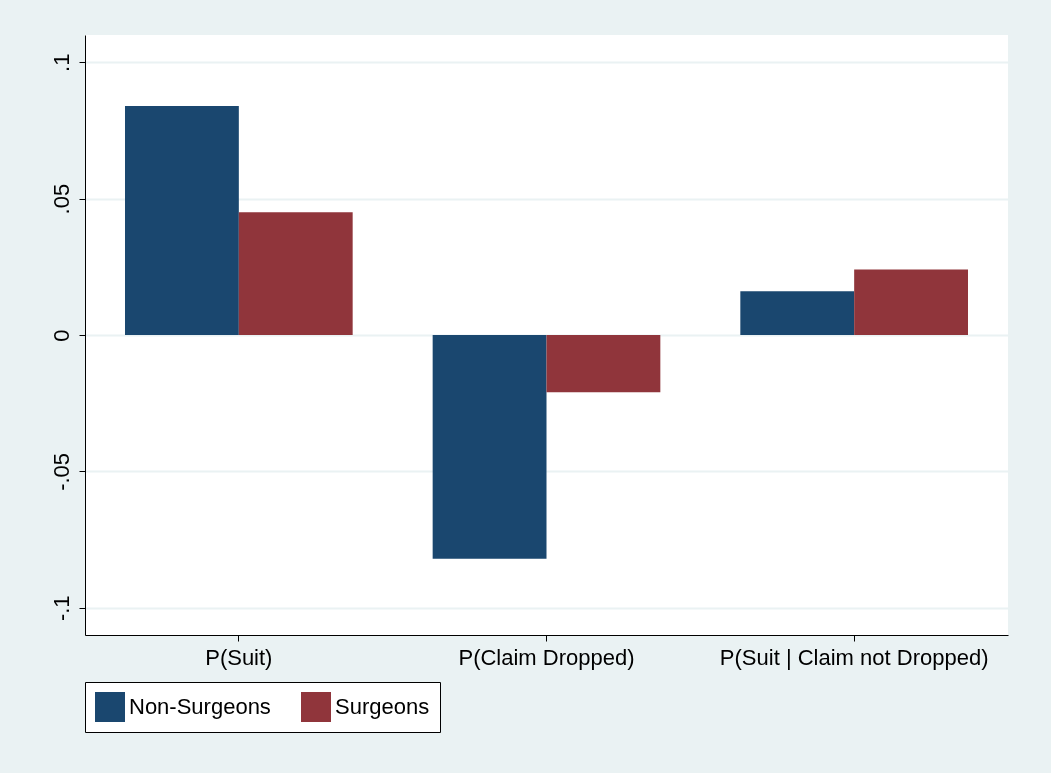  I want to click on y-tick-label: .1, so click(61, 62).